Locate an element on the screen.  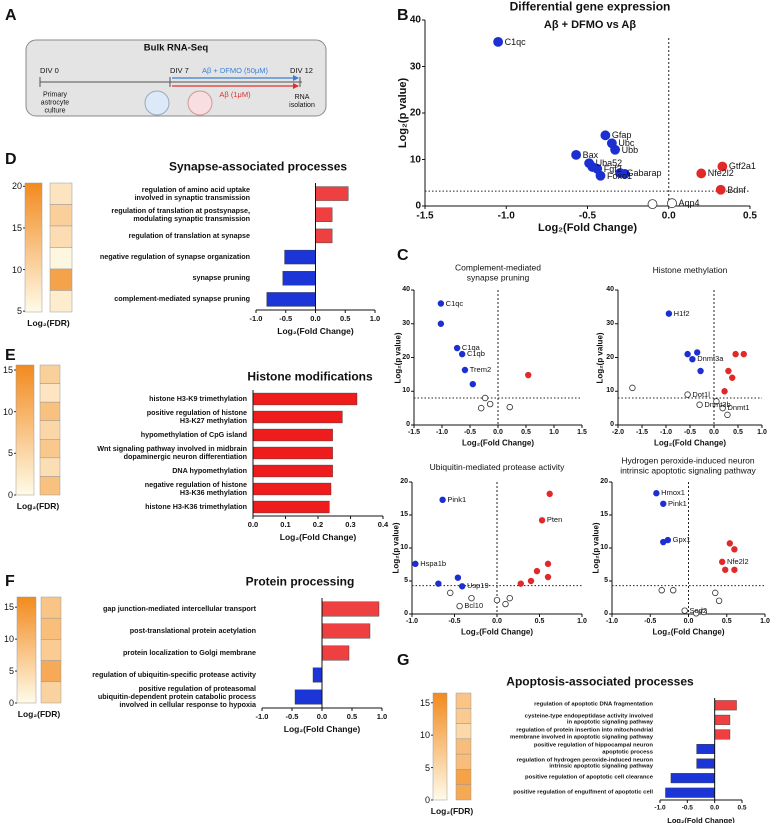
point-label: Dnmt3a is located at coordinates (710, 358).